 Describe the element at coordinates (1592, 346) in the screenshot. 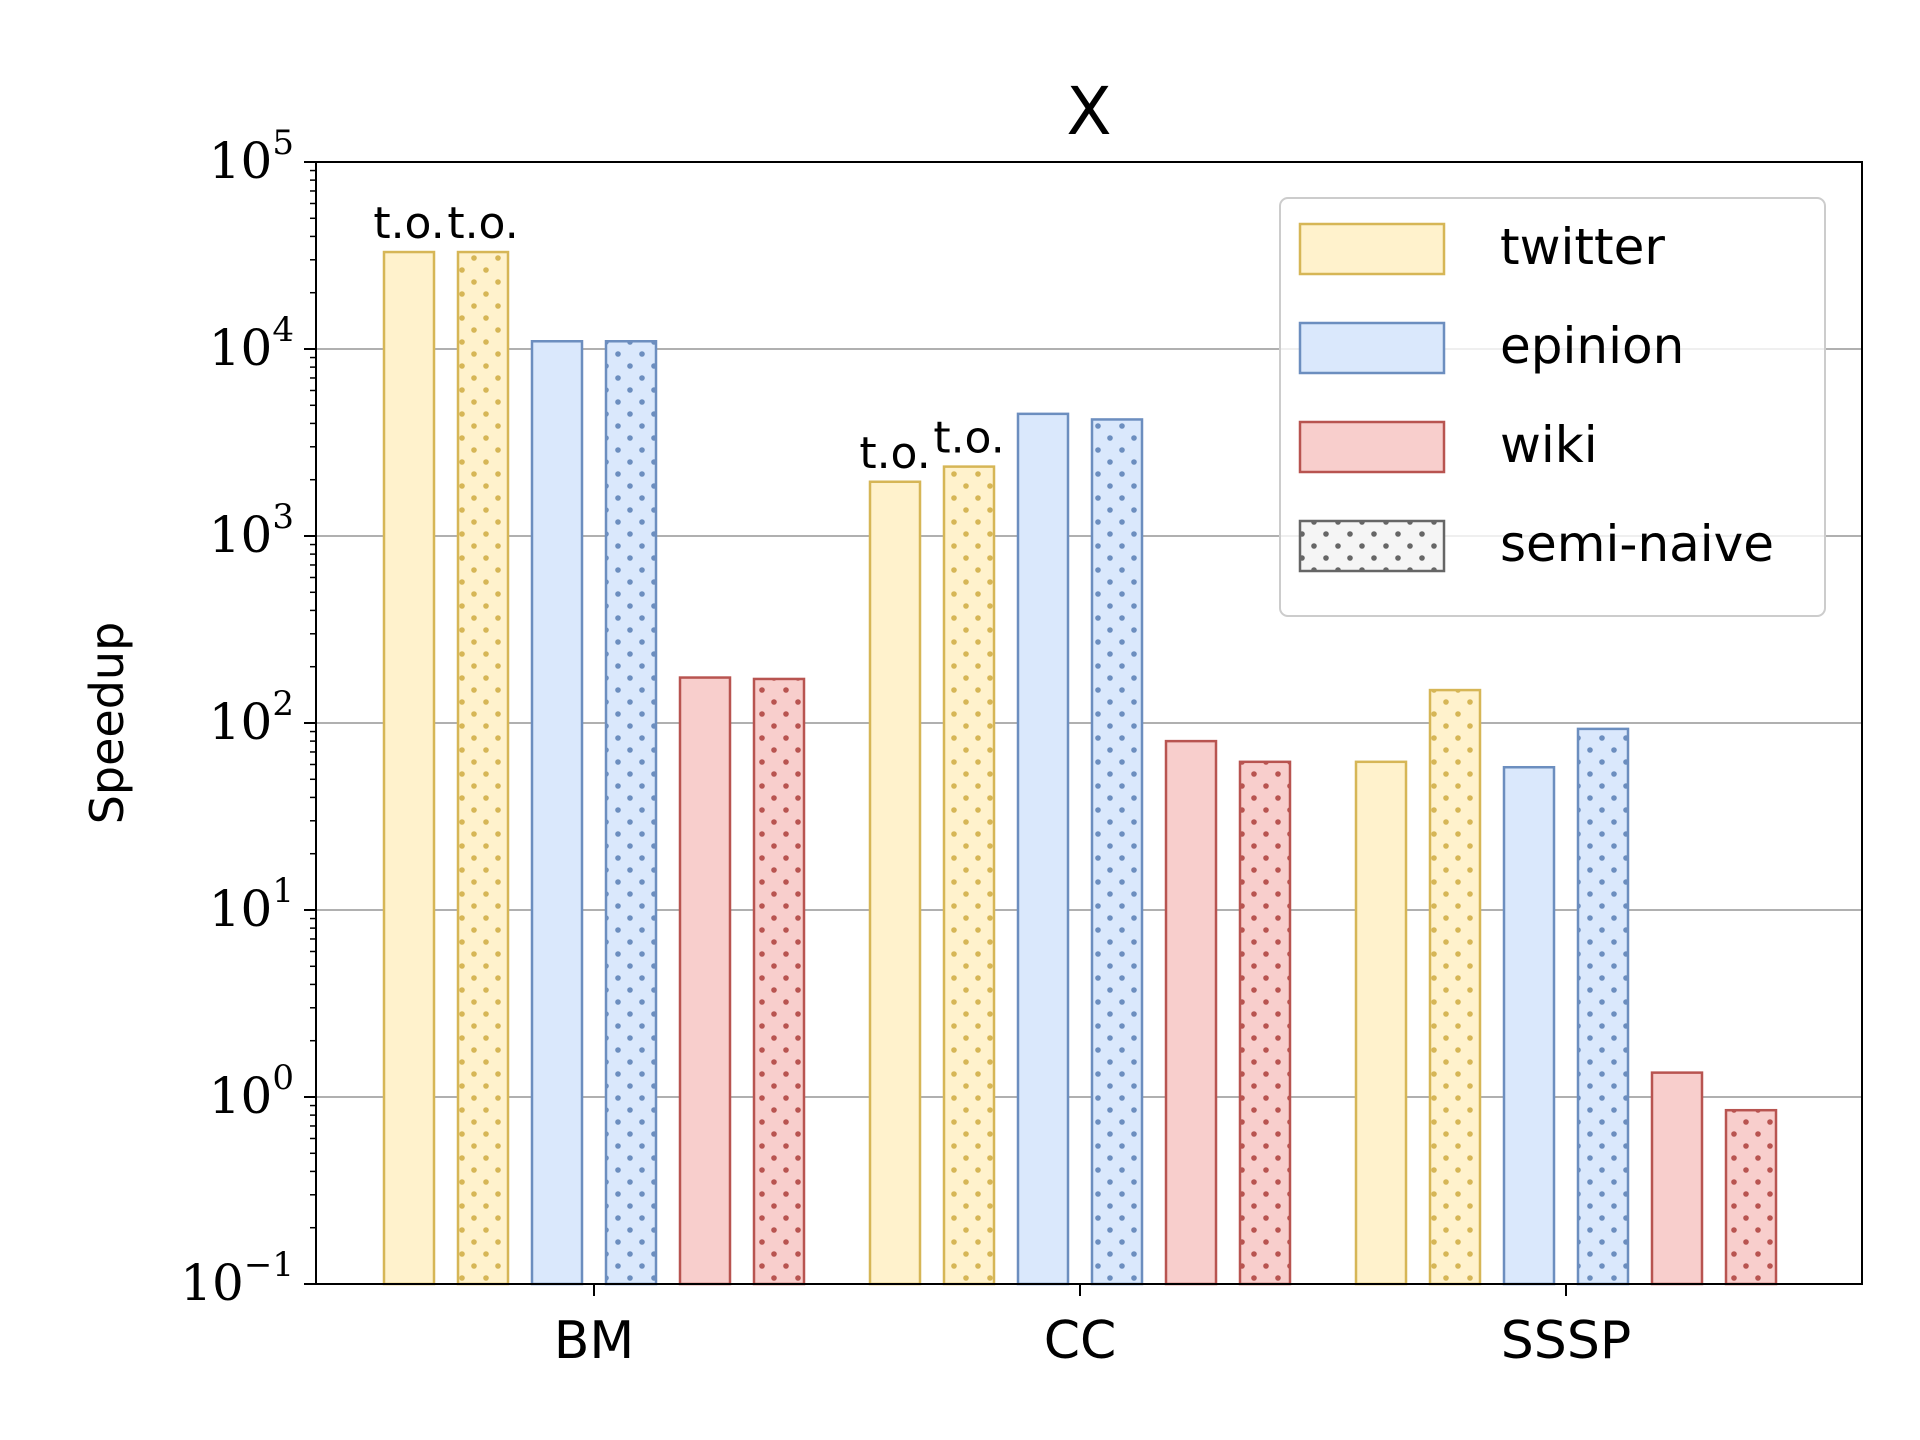

I see `legend-label-epinion: epinion` at that location.